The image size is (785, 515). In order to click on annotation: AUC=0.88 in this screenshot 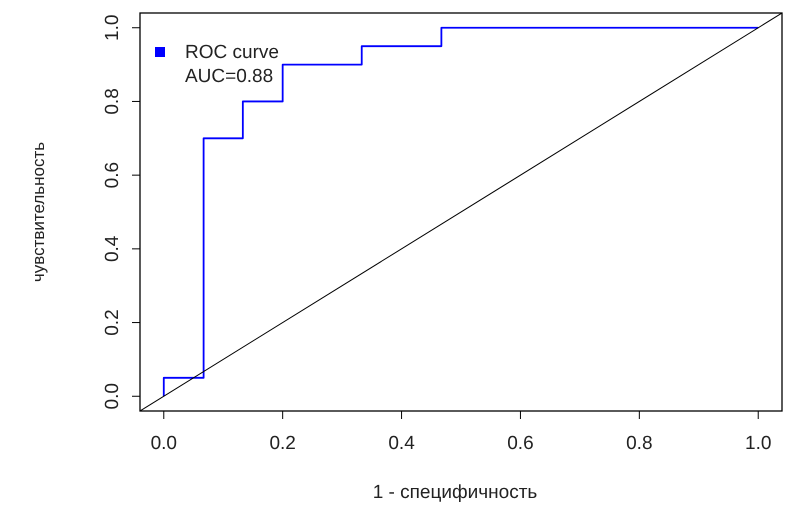, I will do `click(229, 76)`.